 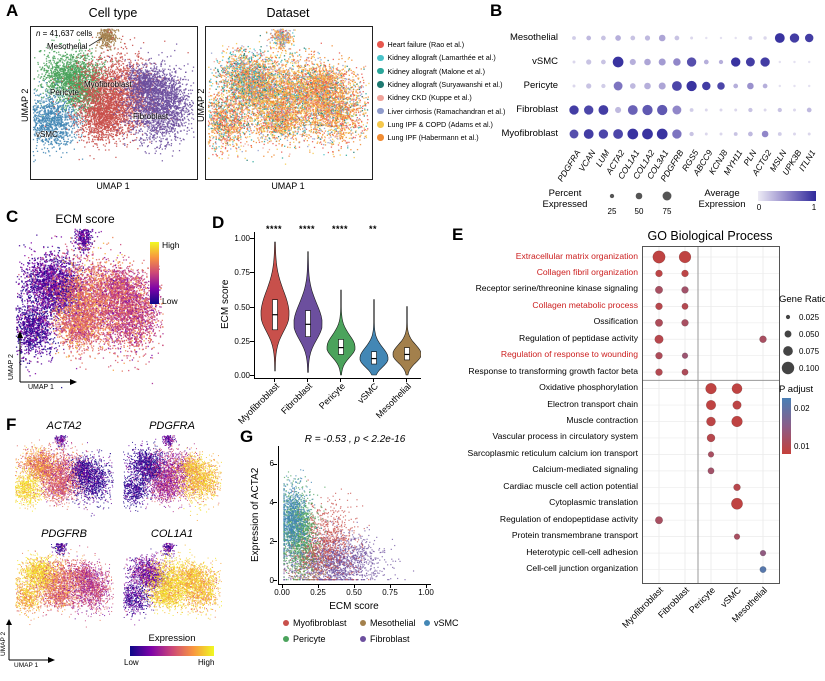 I want to click on gene-ratio-legend-title: Gene Ratio, so click(x=802, y=299).